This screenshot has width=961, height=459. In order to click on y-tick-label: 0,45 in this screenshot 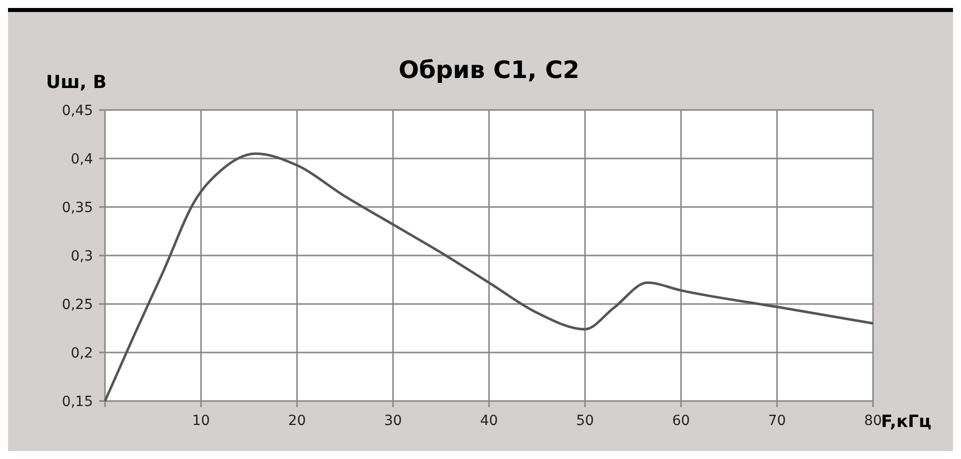, I will do `click(77, 111)`.